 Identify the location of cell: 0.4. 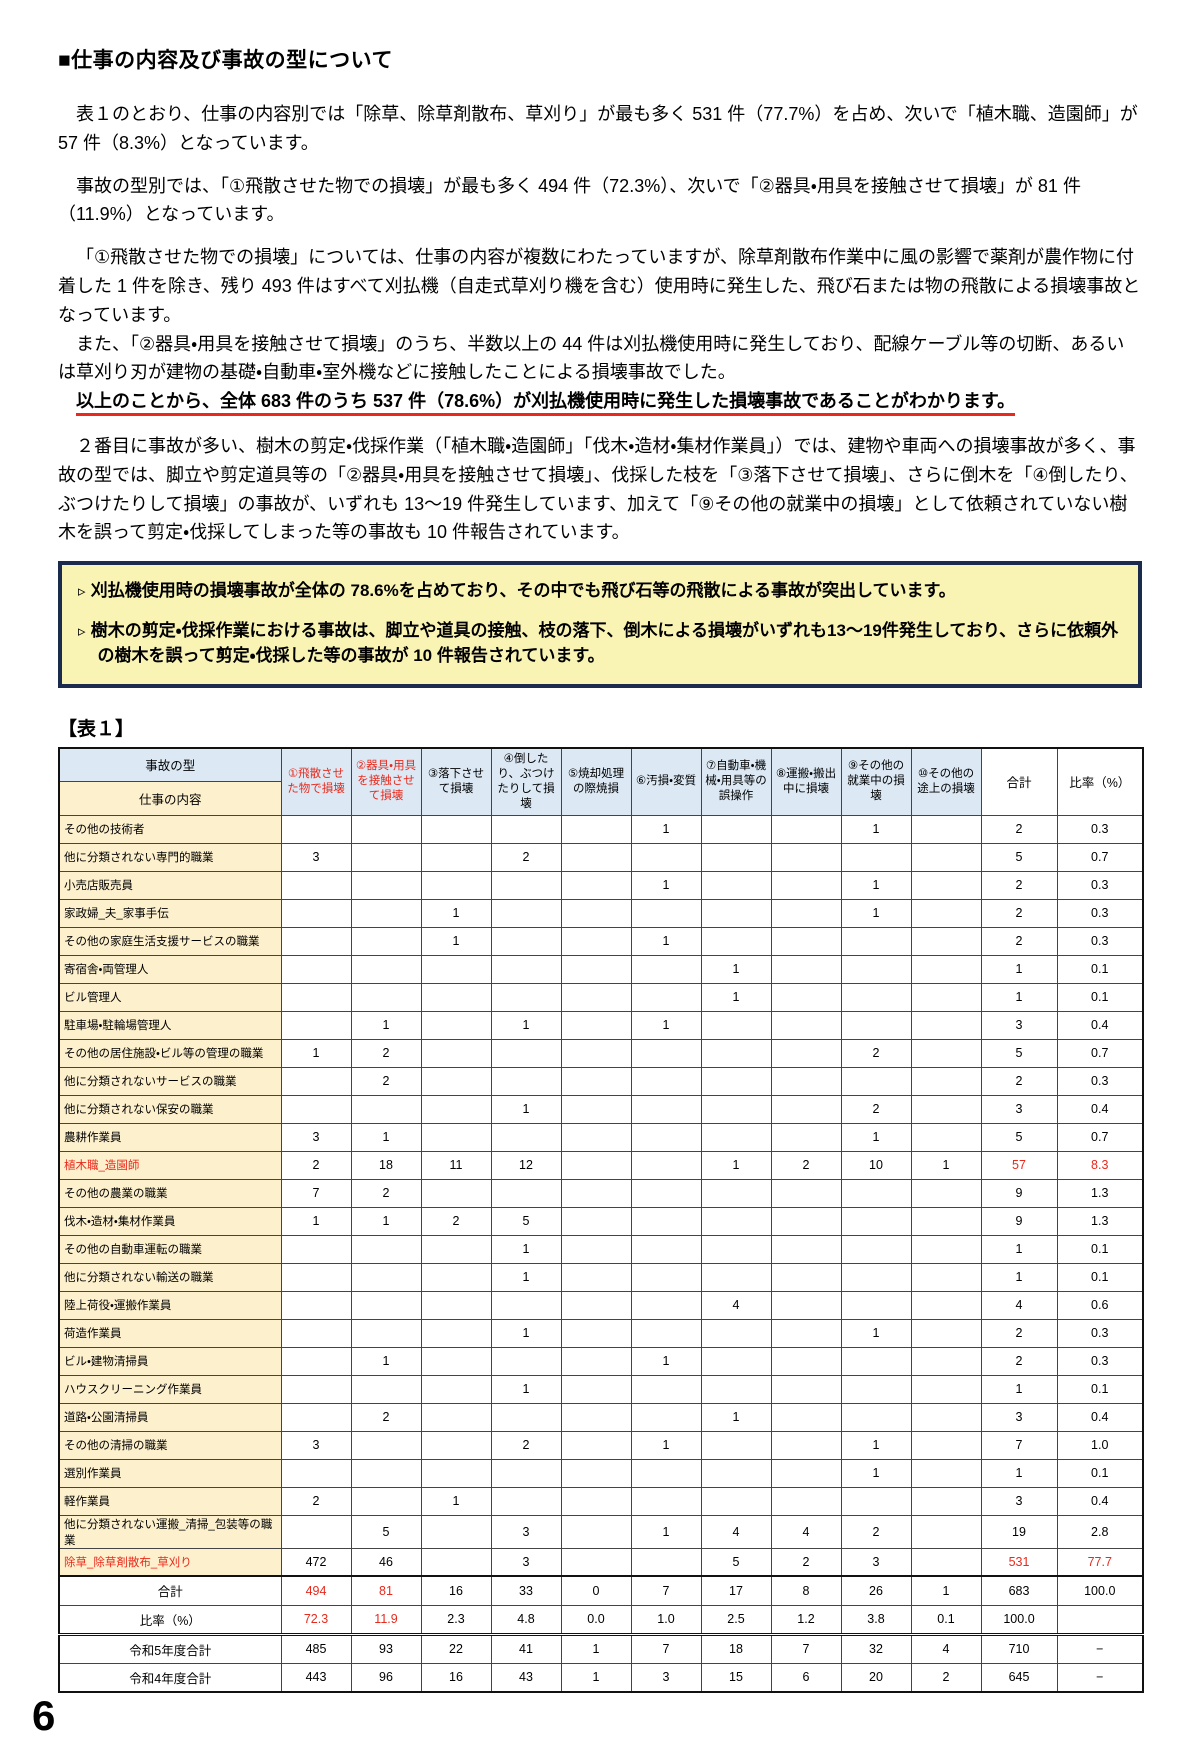
(1100, 1109).